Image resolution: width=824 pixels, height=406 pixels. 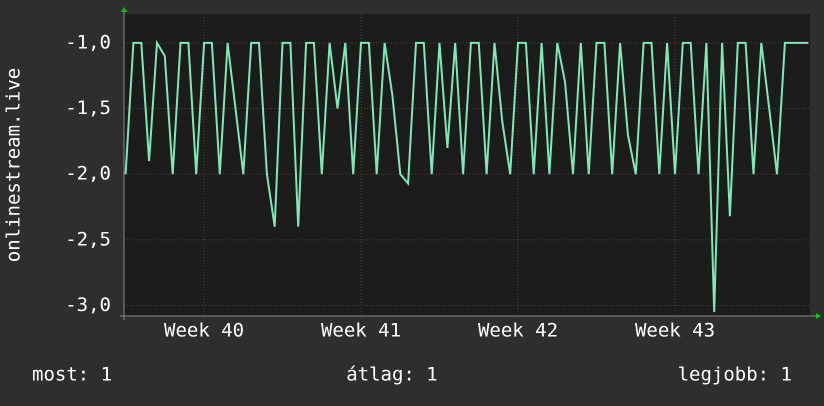 What do you see at coordinates (735, 375) in the screenshot?
I see `stat-label: legjobb: 1` at bounding box center [735, 375].